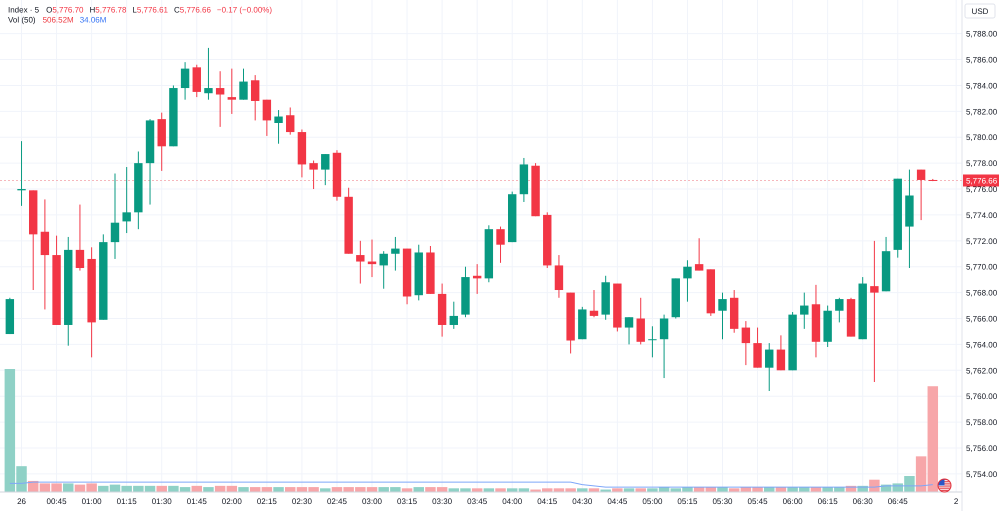 This screenshot has width=1000, height=511. What do you see at coordinates (687, 501) in the screenshot?
I see `x-tick-label: 05:15` at bounding box center [687, 501].